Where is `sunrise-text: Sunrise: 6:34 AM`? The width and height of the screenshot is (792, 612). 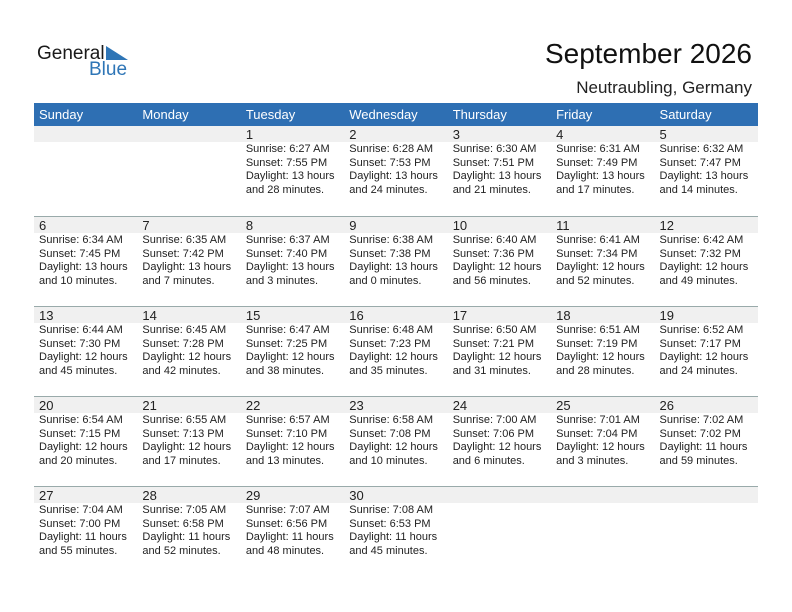
sunrise-text: Sunrise: 6:34 AM is located at coordinates (81, 240).